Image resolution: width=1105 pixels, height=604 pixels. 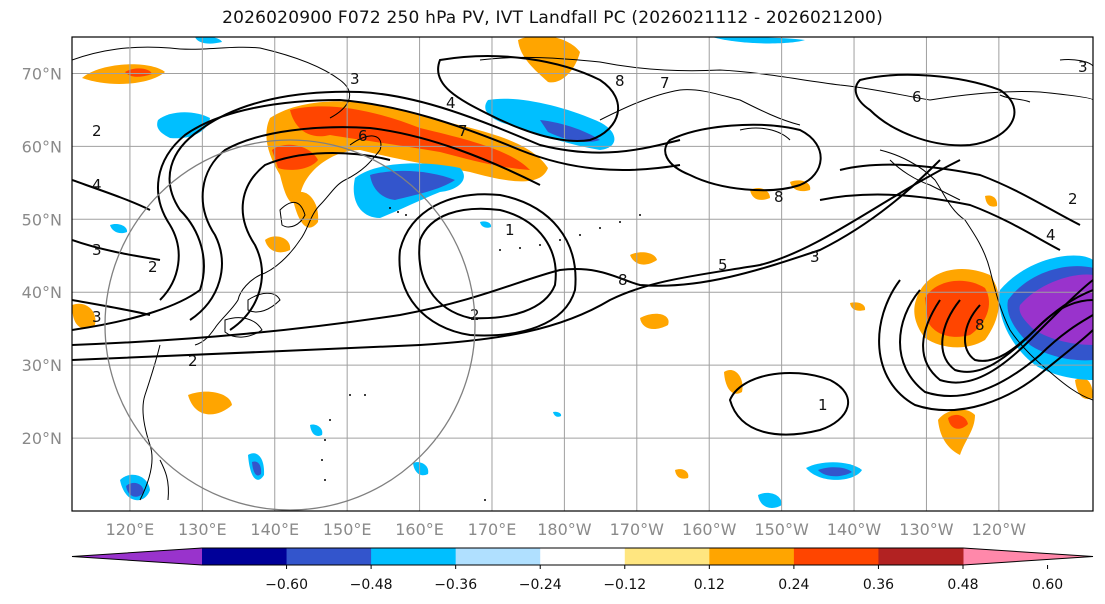 I want to click on longitude-label: 170°W, so click(x=637, y=529).